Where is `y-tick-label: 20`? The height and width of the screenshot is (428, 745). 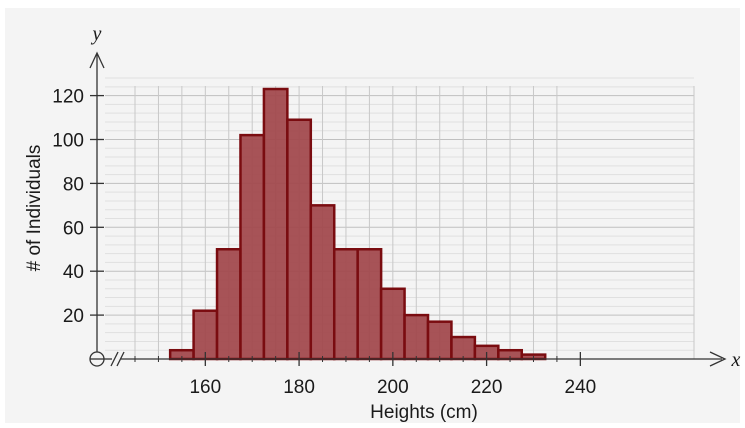
y-tick-label: 20 is located at coordinates (73, 316).